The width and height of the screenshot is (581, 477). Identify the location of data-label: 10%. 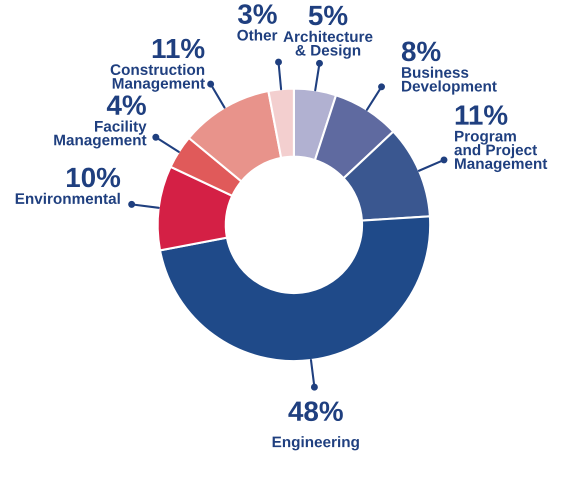
(93, 178).